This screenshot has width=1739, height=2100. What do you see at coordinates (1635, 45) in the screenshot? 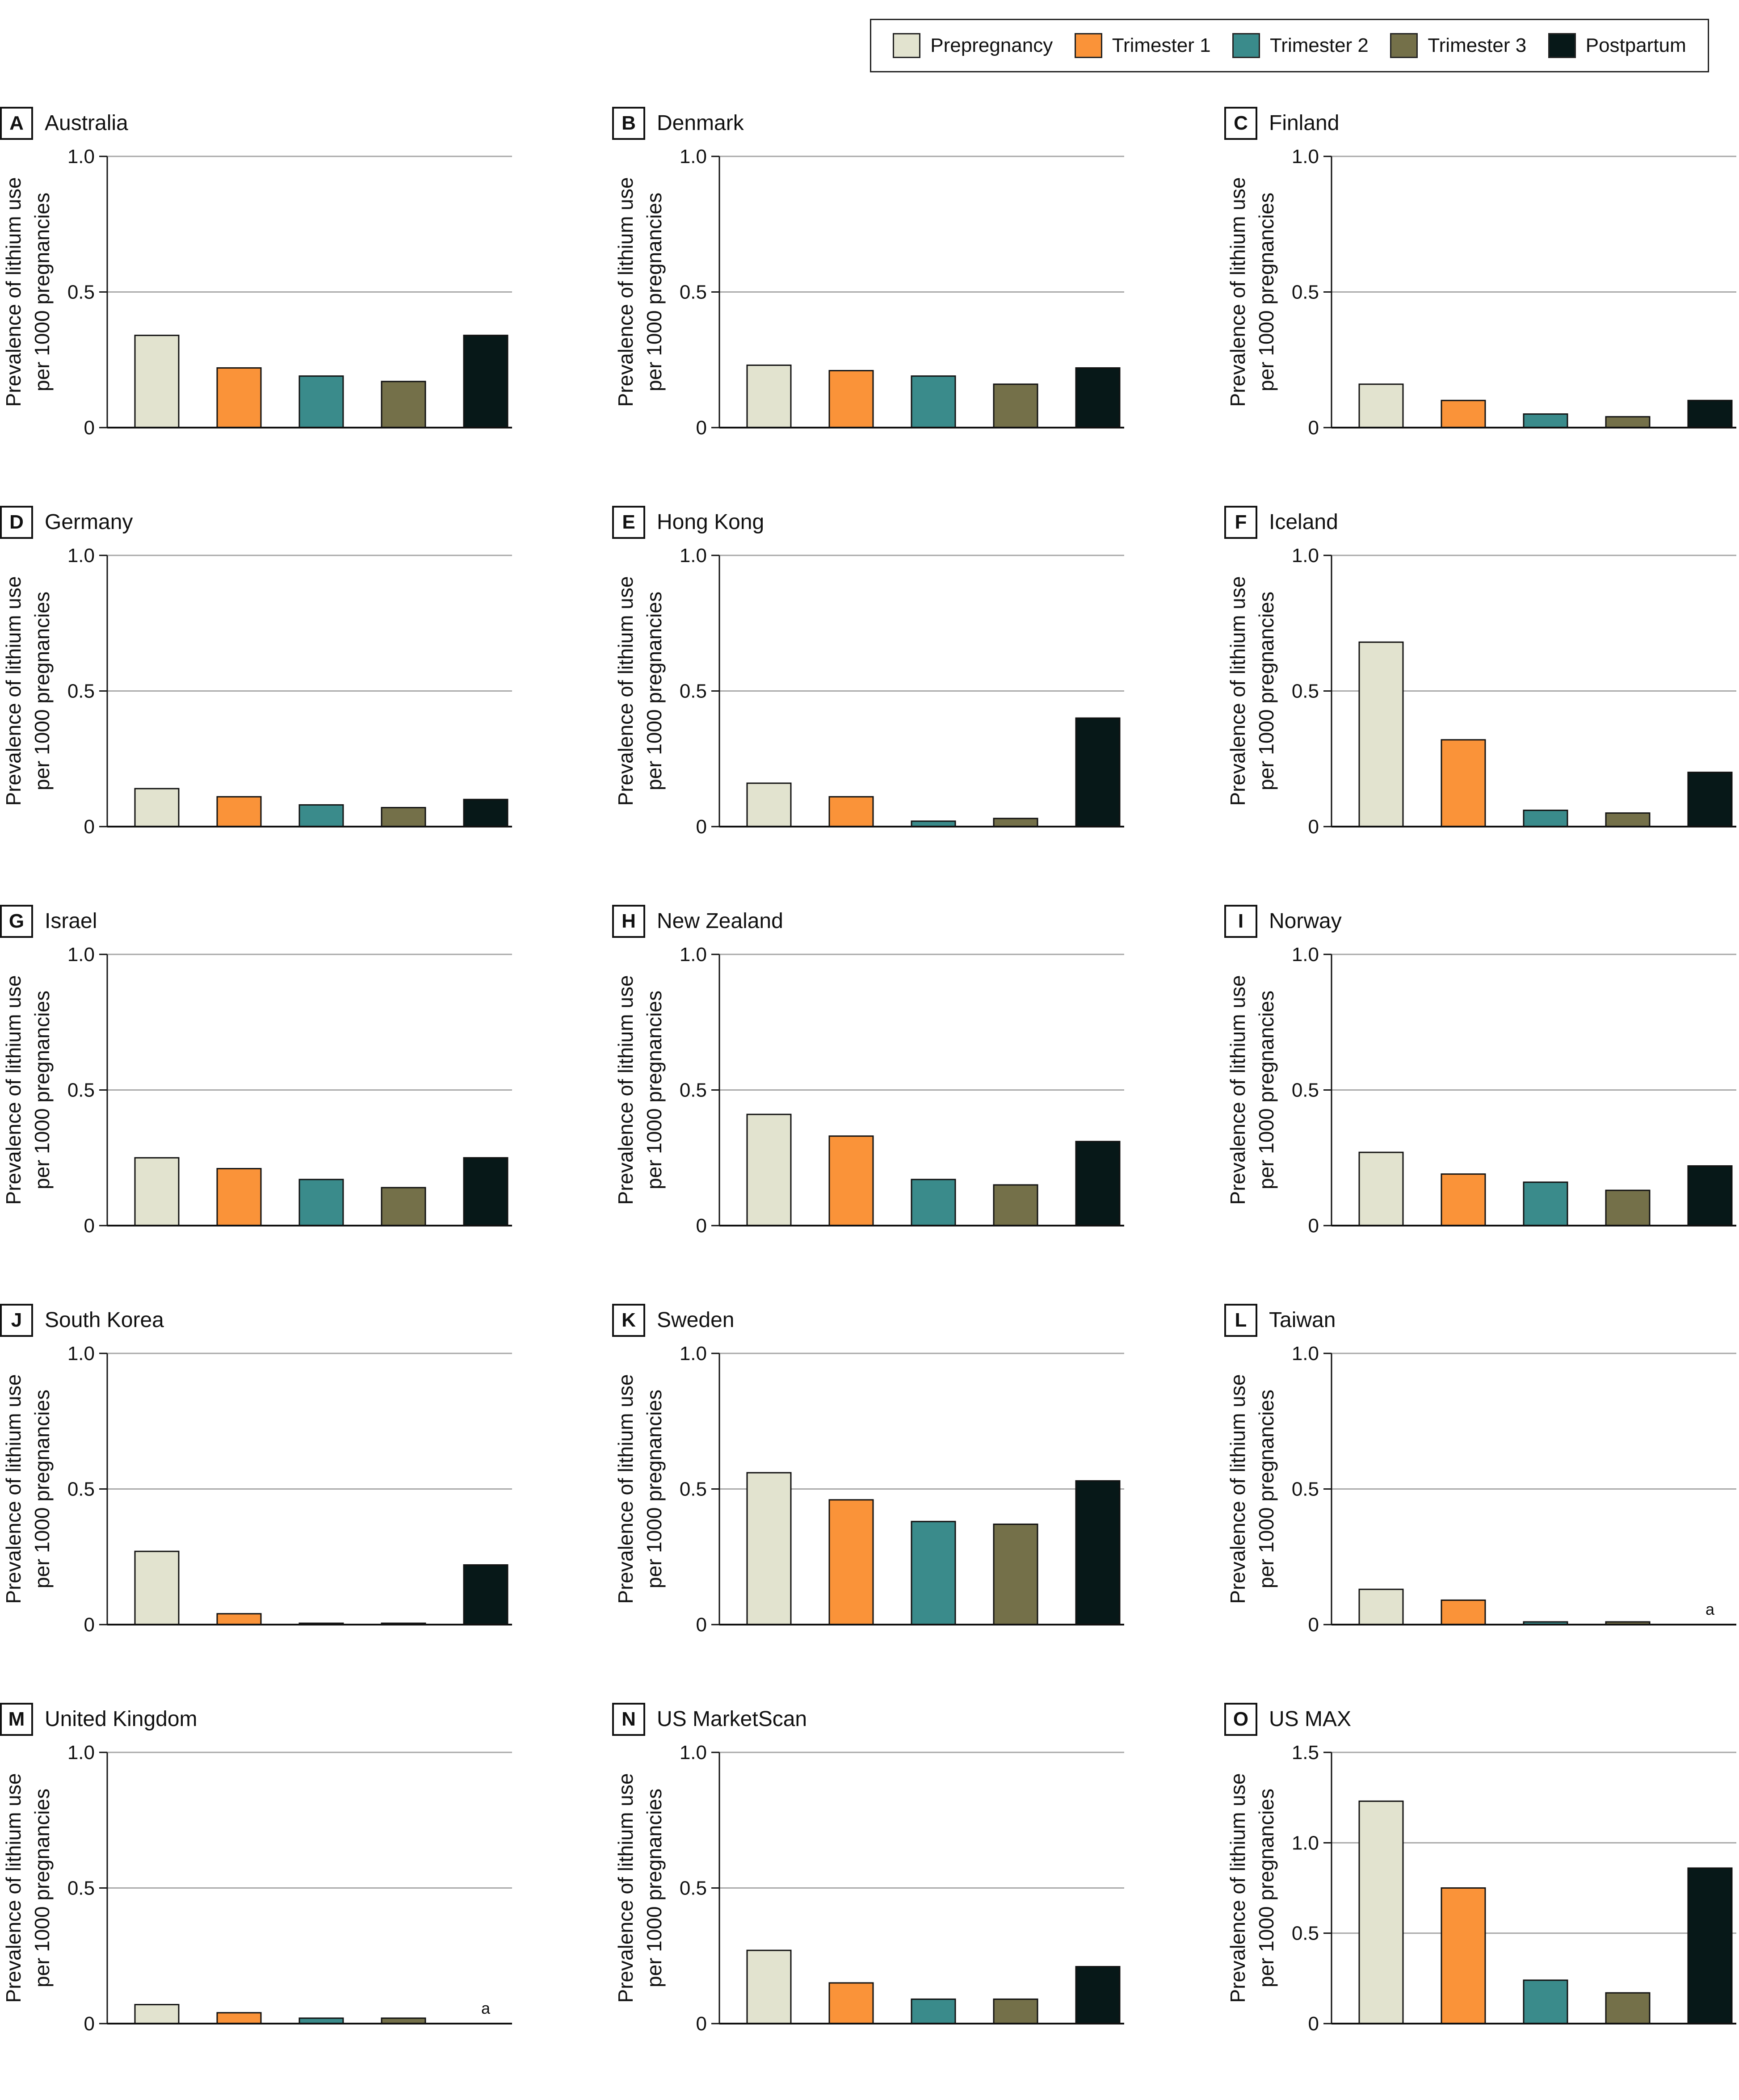
I see `legend-label: Postpartum` at bounding box center [1635, 45].